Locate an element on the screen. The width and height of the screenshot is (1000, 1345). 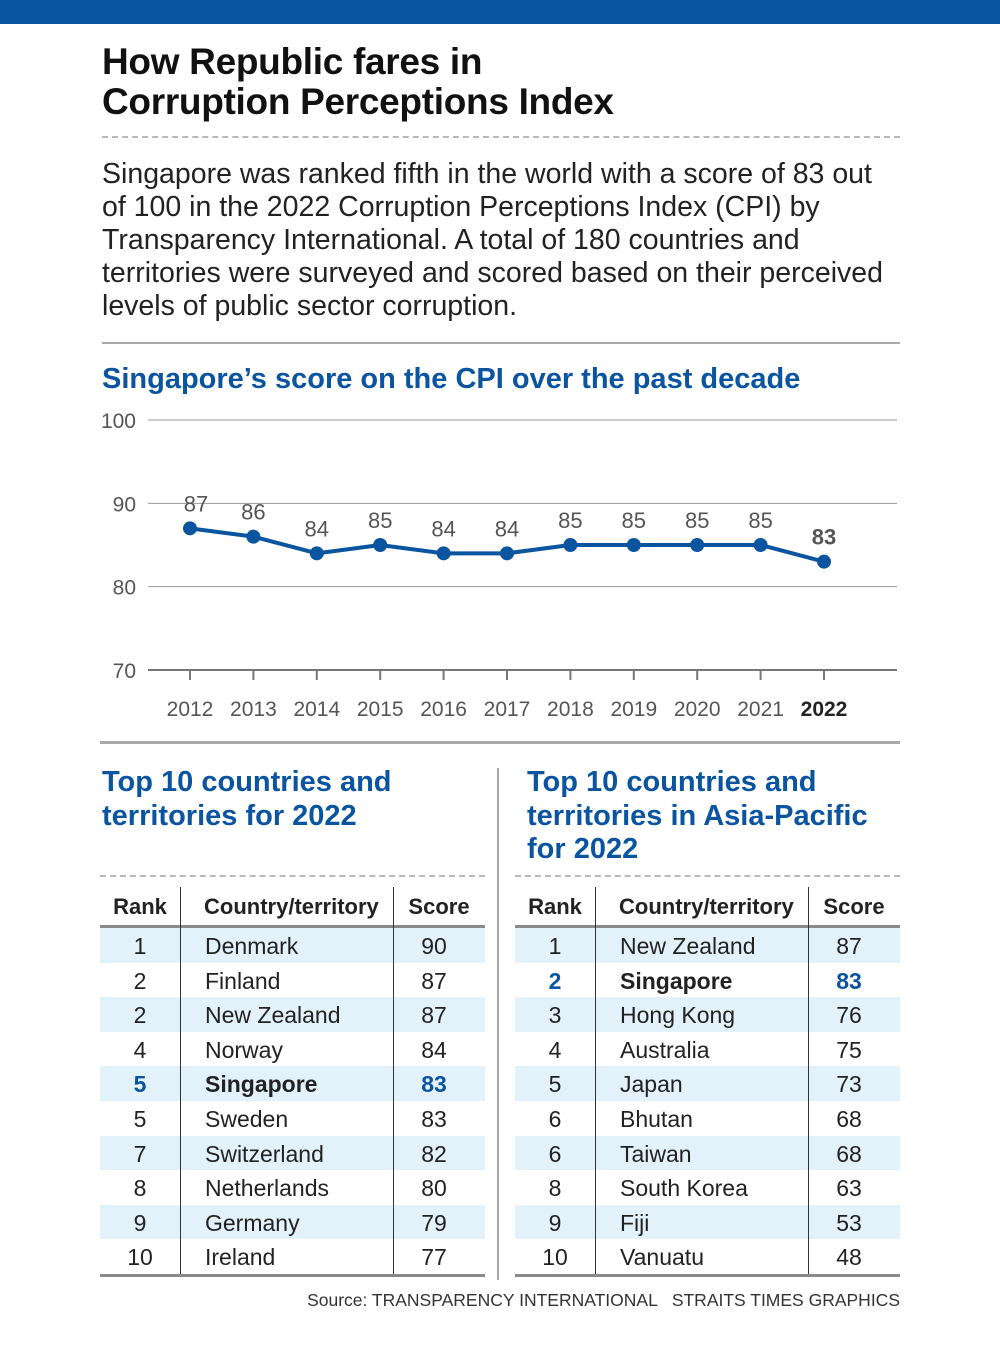
x-tick-label: 2020 is located at coordinates (697, 709).